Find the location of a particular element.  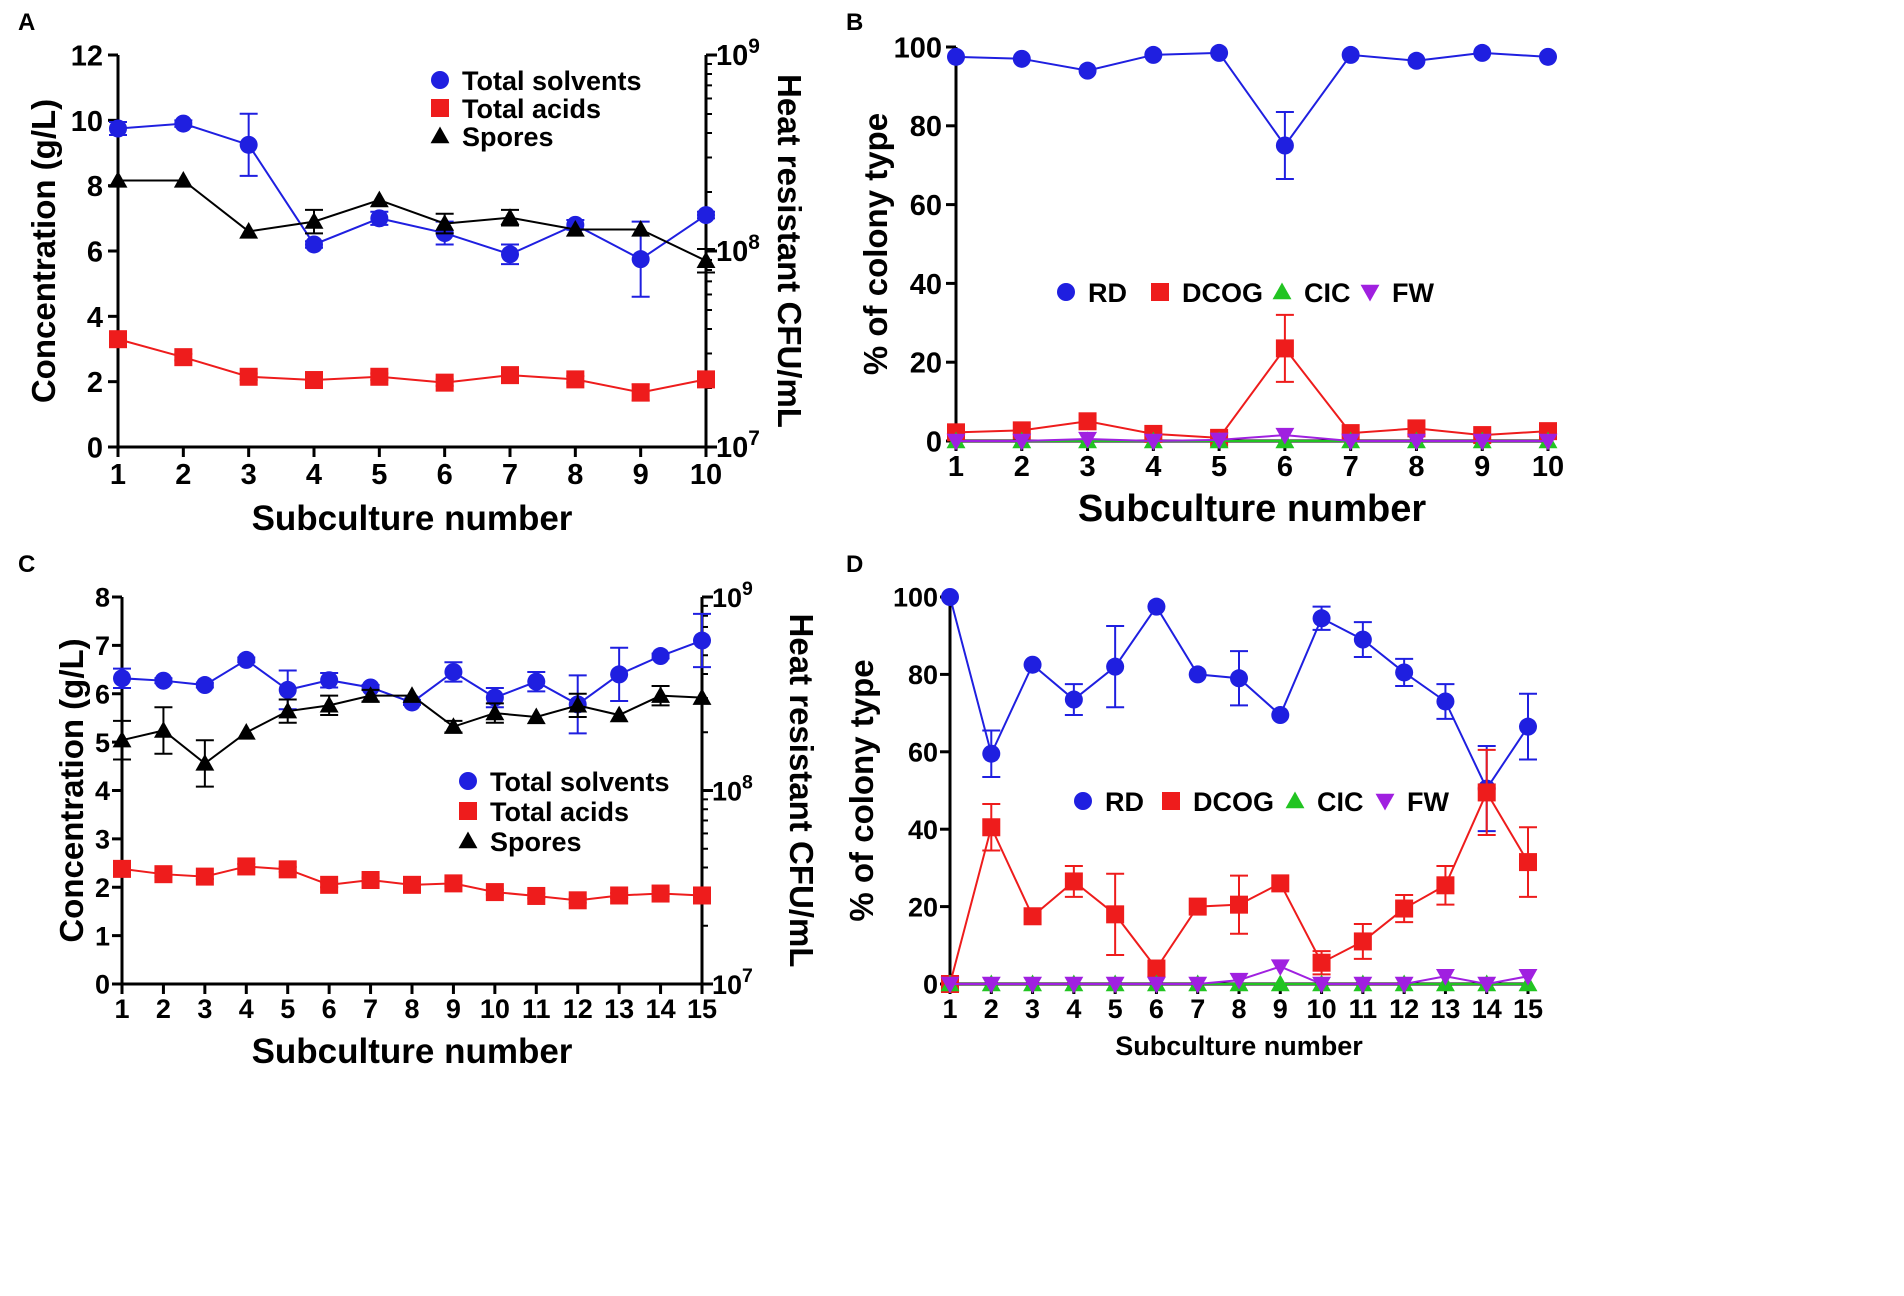

y-tick-label: 3 is located at coordinates (102, 840).